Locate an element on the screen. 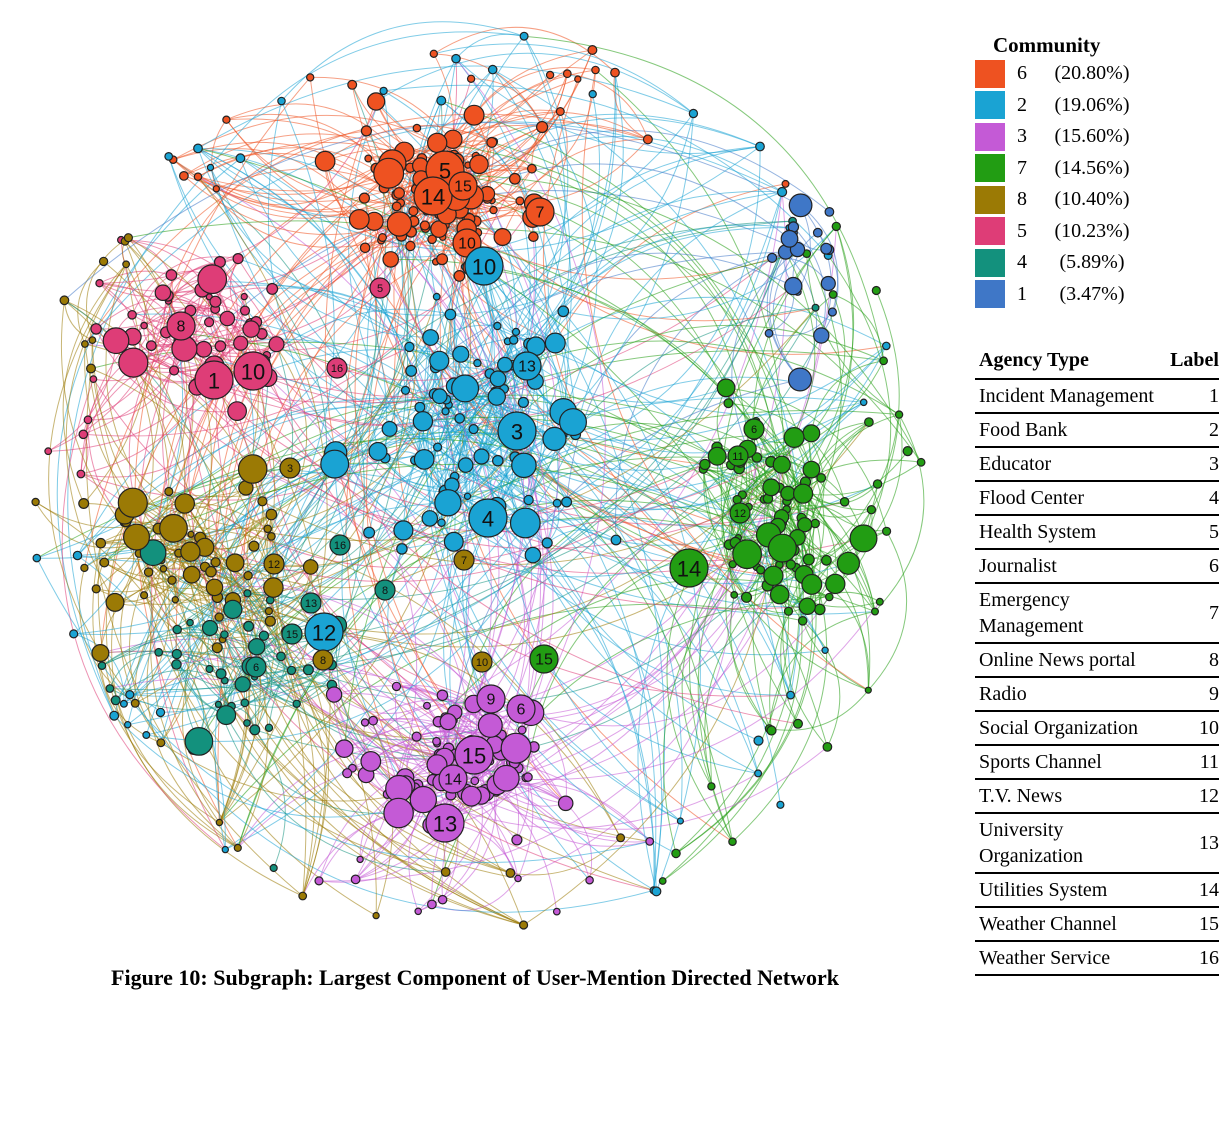  node-label: 14 is located at coordinates (433, 197).